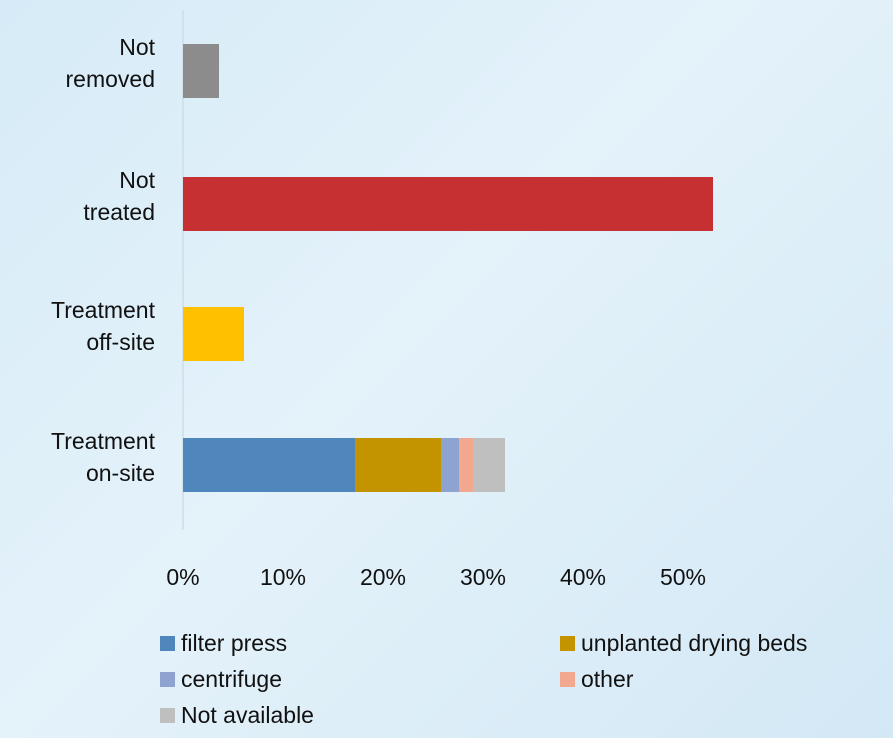 This screenshot has height=738, width=893. I want to click on category-label-line: on-site, so click(120, 473).